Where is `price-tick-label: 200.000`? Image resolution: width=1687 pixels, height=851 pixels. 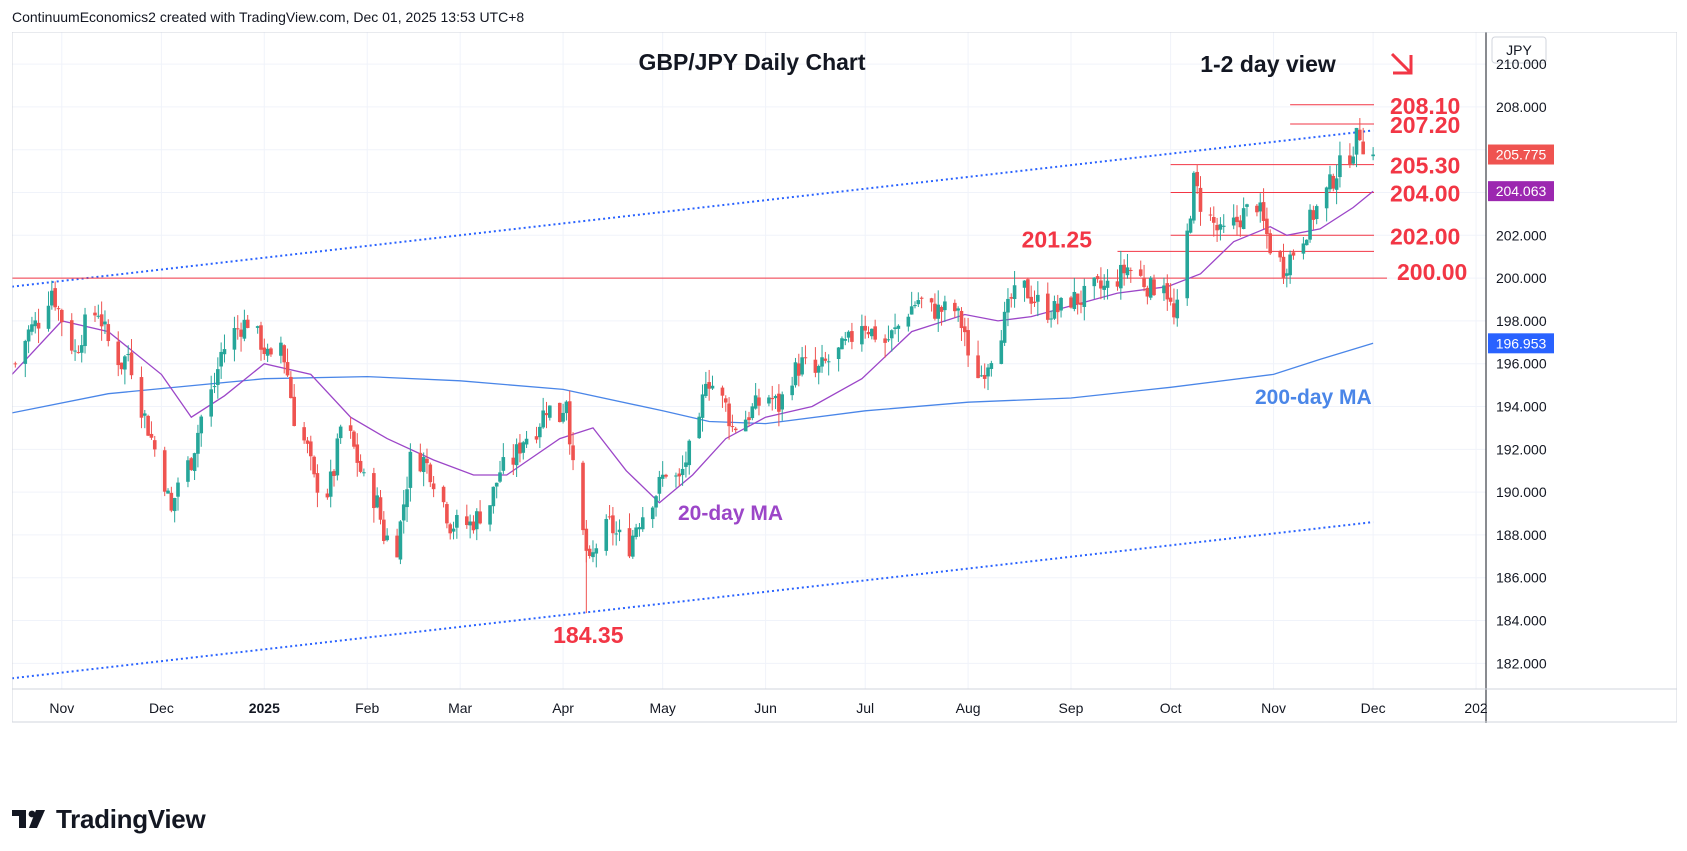 price-tick-label: 200.000 is located at coordinates (1521, 278).